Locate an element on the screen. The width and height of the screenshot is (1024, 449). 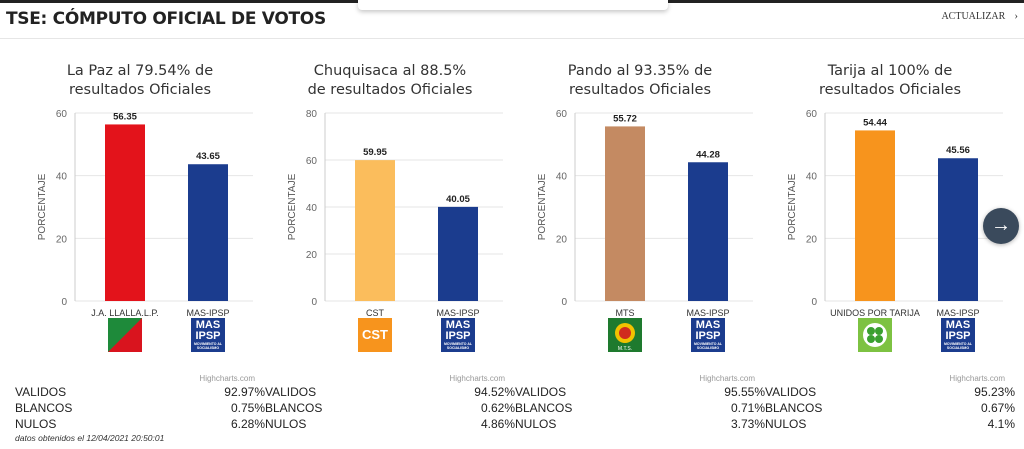
stat-row: BLANCOS 0.71% is located at coordinates (640, 408).